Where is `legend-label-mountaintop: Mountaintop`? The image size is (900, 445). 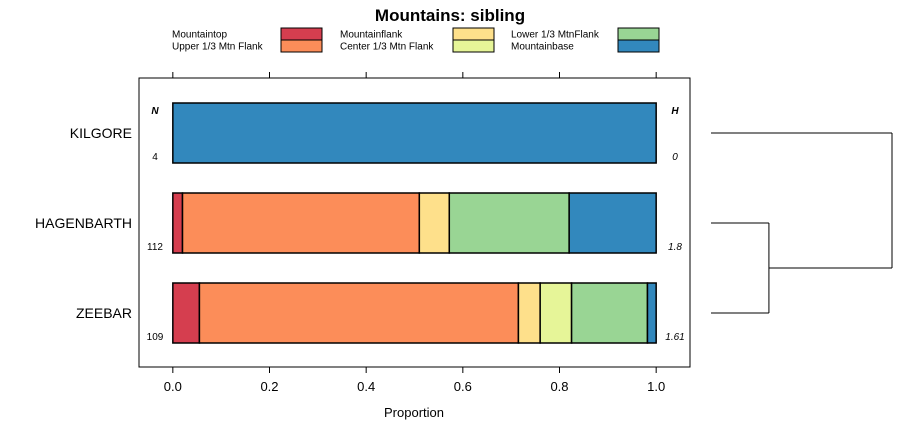
legend-label-mountaintop: Mountaintop is located at coordinates (199, 35).